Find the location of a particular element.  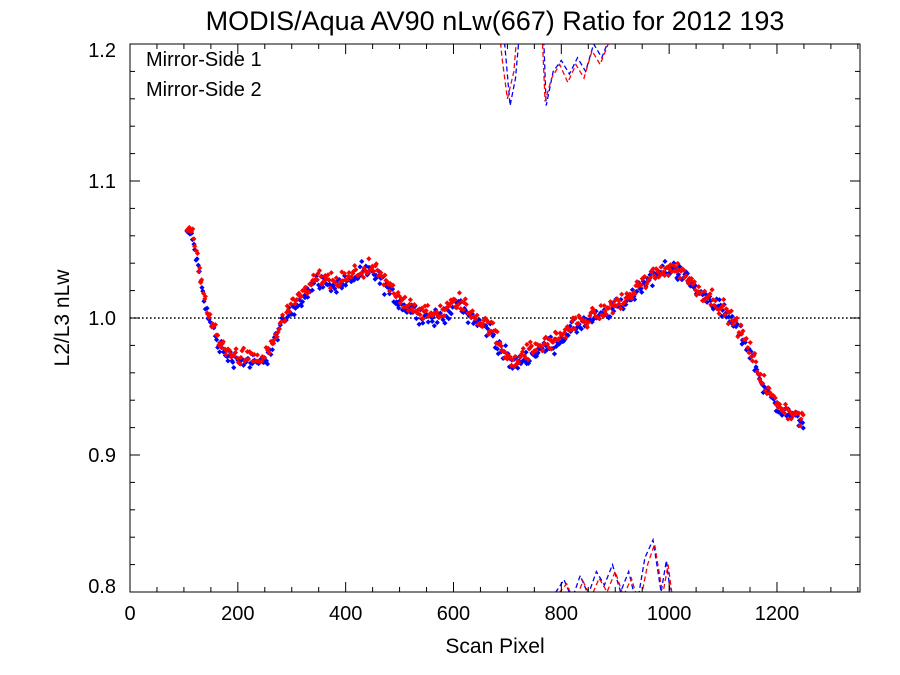

x-tick-label: 1000 is located at coordinates (669, 614).